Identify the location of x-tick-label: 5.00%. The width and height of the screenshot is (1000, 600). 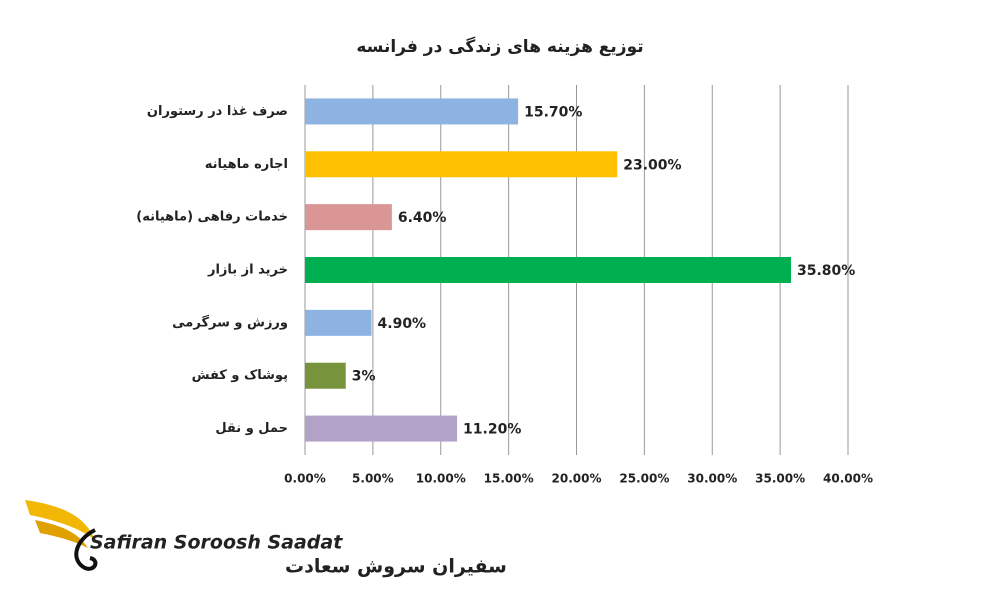
(373, 479).